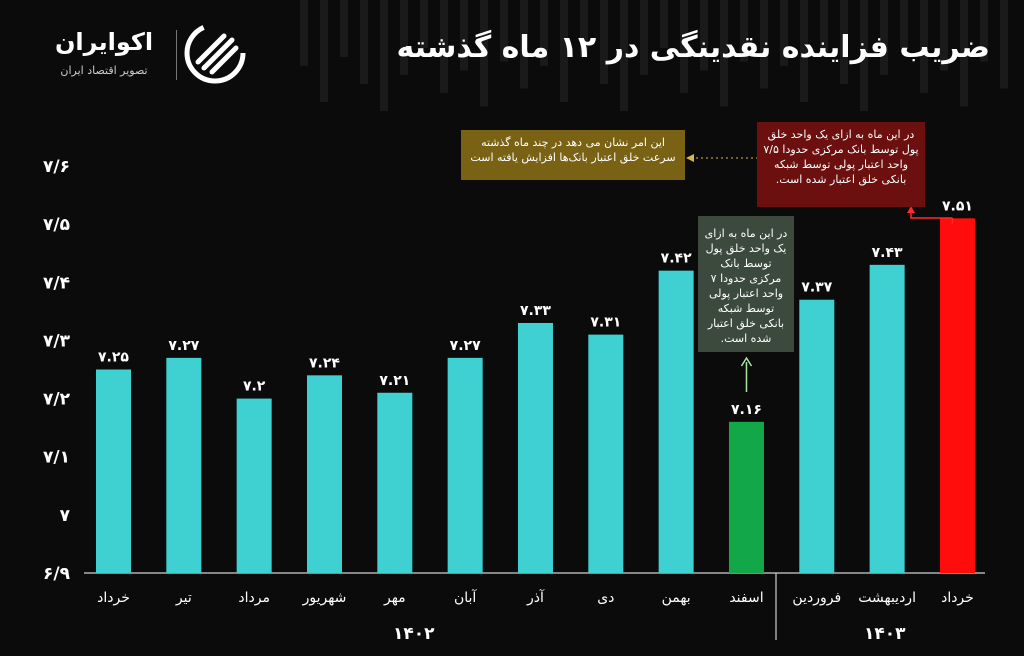  Describe the element at coordinates (57, 341) in the screenshot. I see `y-tick-label: ۷/۳` at that location.